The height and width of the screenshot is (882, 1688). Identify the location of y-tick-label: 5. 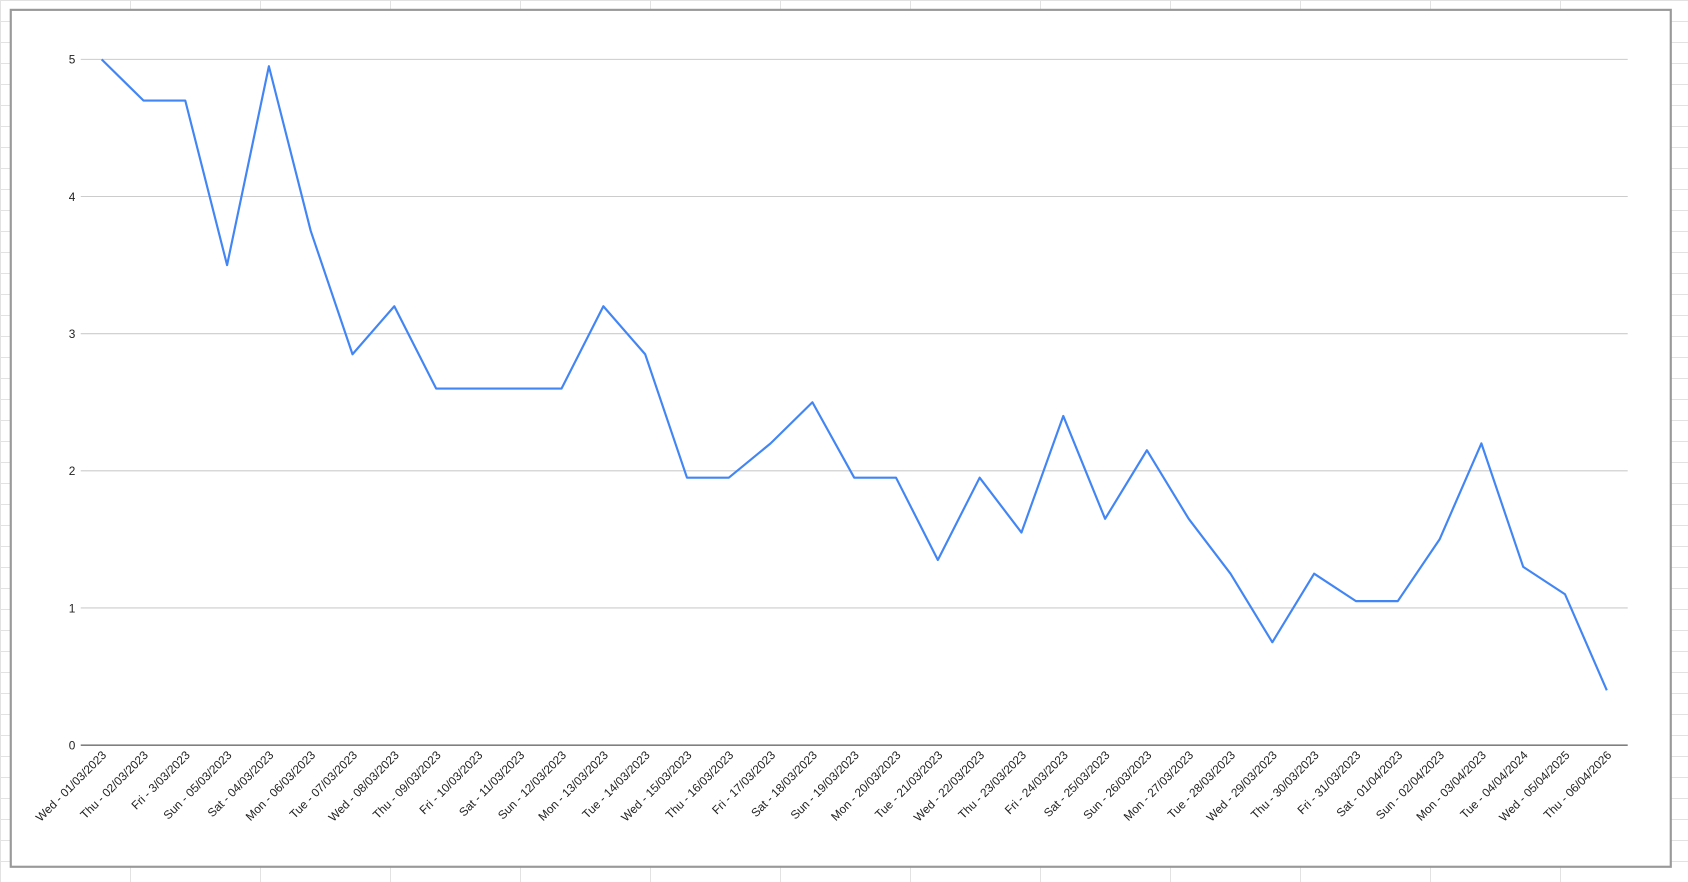
(72, 60).